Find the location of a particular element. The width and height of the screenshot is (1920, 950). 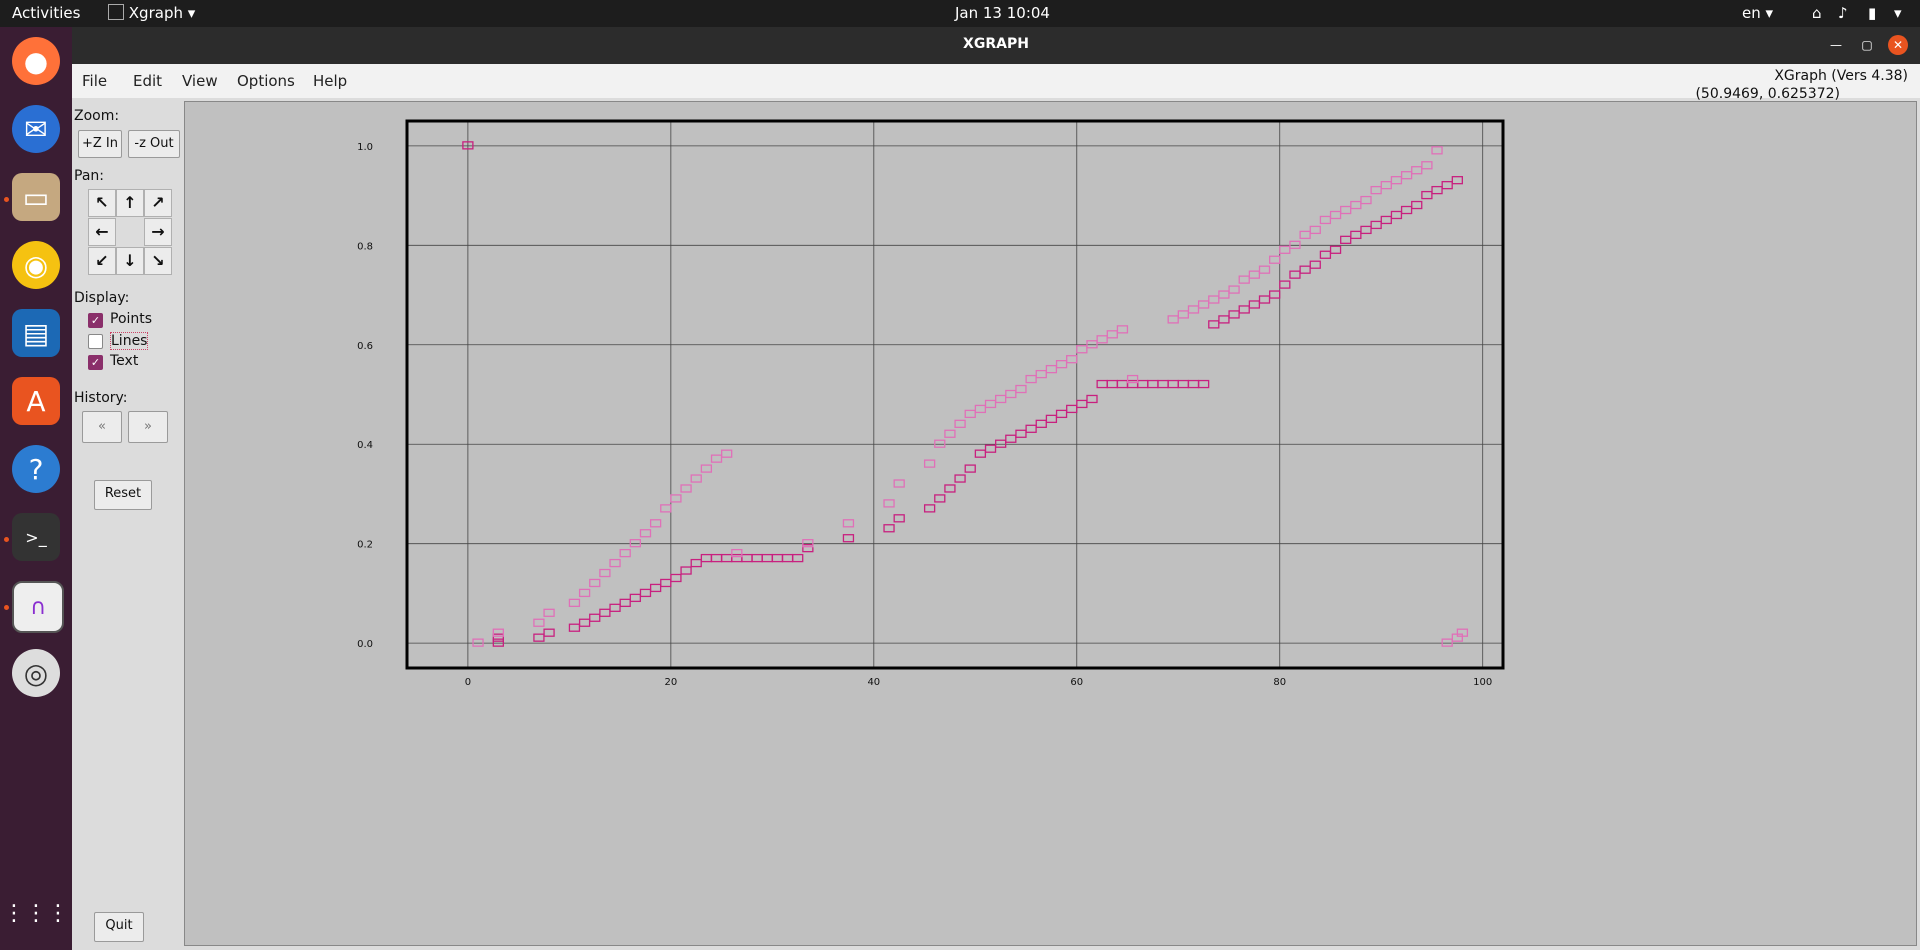

menu-options: Options is located at coordinates (266, 81).